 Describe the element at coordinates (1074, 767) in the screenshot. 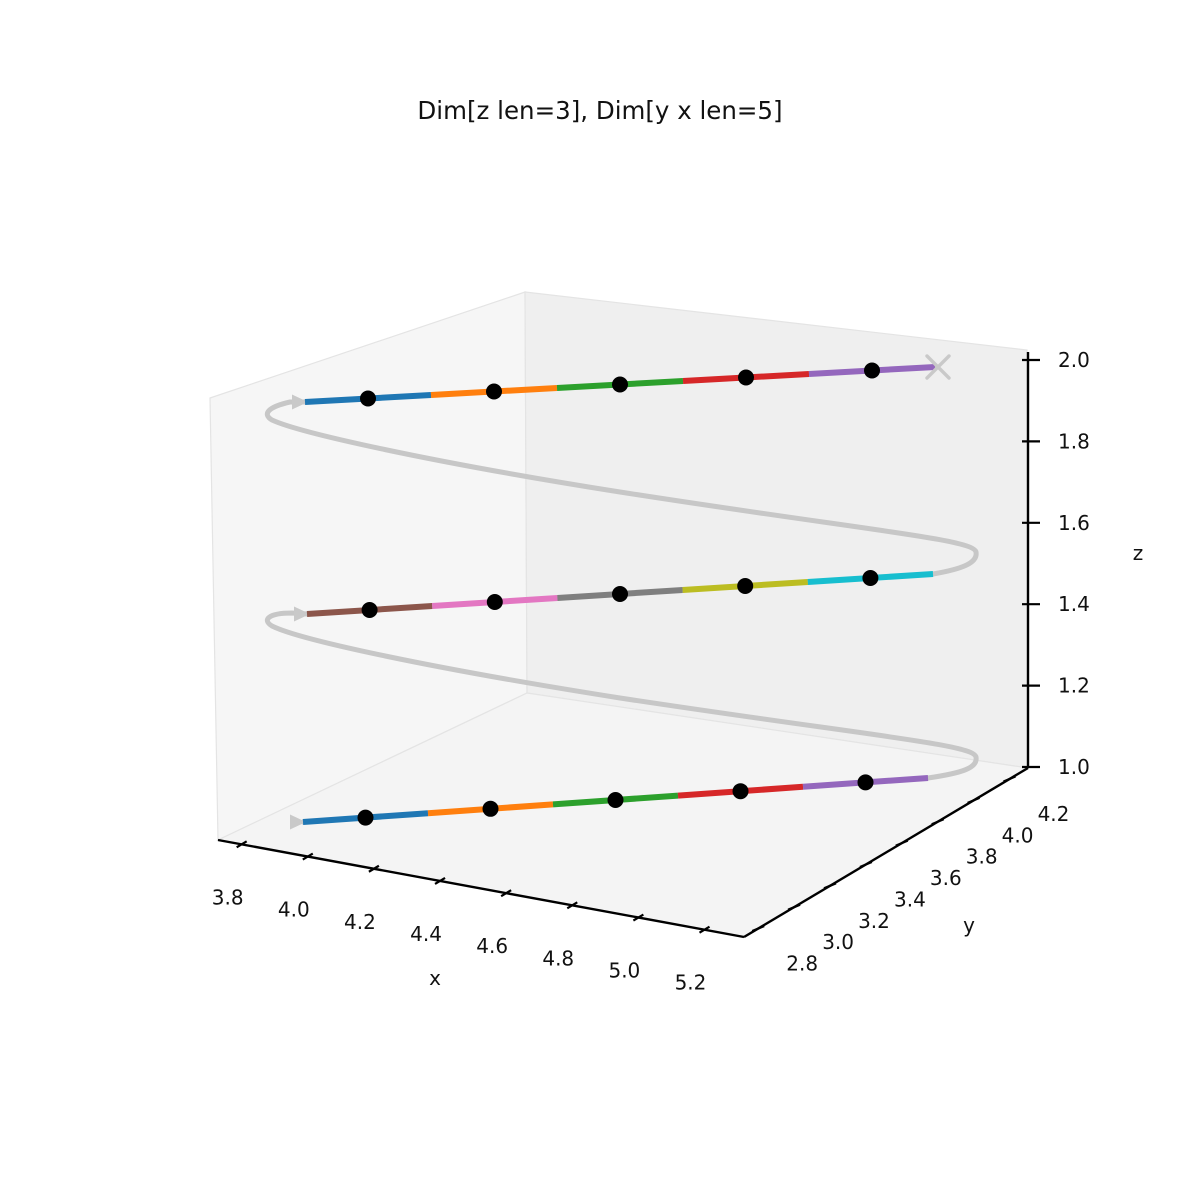

I see `z-tick-label: 1.0` at that location.